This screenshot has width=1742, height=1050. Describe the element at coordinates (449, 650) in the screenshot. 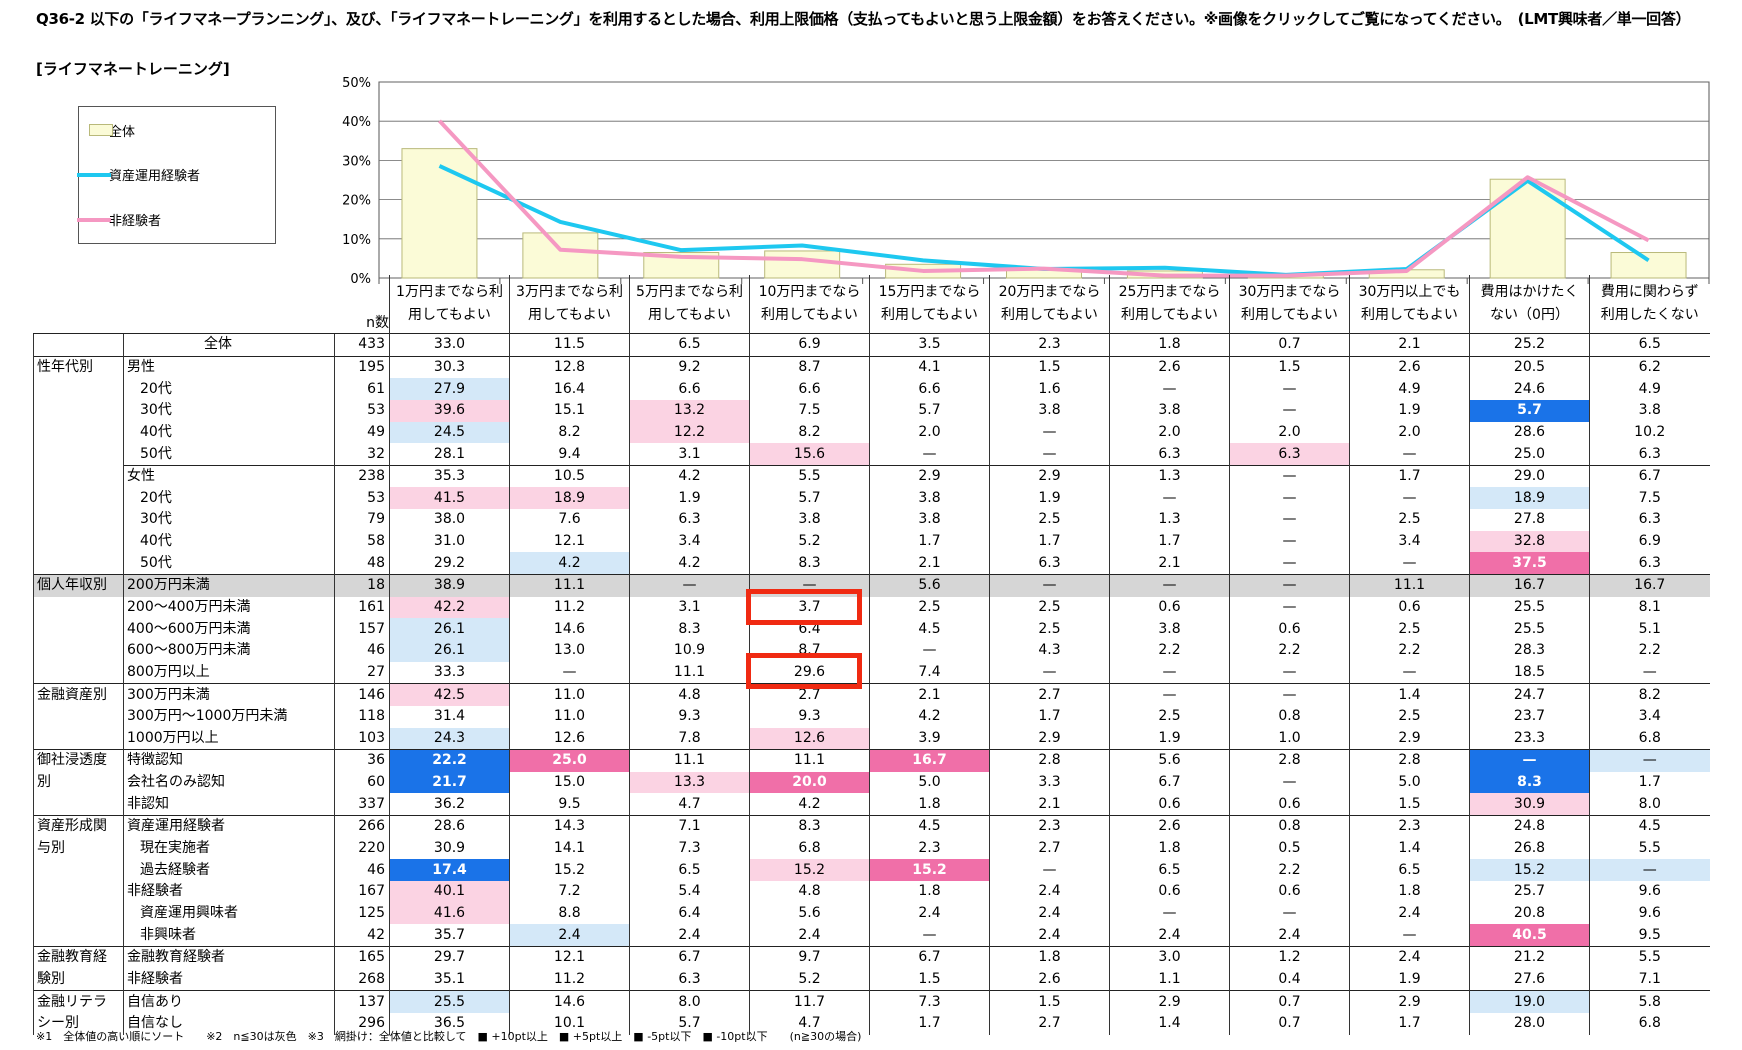

I see `table-cell: 26.1` at that location.